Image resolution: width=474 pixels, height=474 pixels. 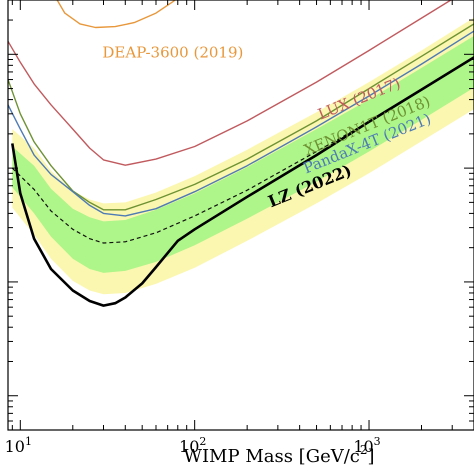 What do you see at coordinates (116, 14) in the screenshot?
I see `curve-deap-3600-2019` at bounding box center [116, 14].